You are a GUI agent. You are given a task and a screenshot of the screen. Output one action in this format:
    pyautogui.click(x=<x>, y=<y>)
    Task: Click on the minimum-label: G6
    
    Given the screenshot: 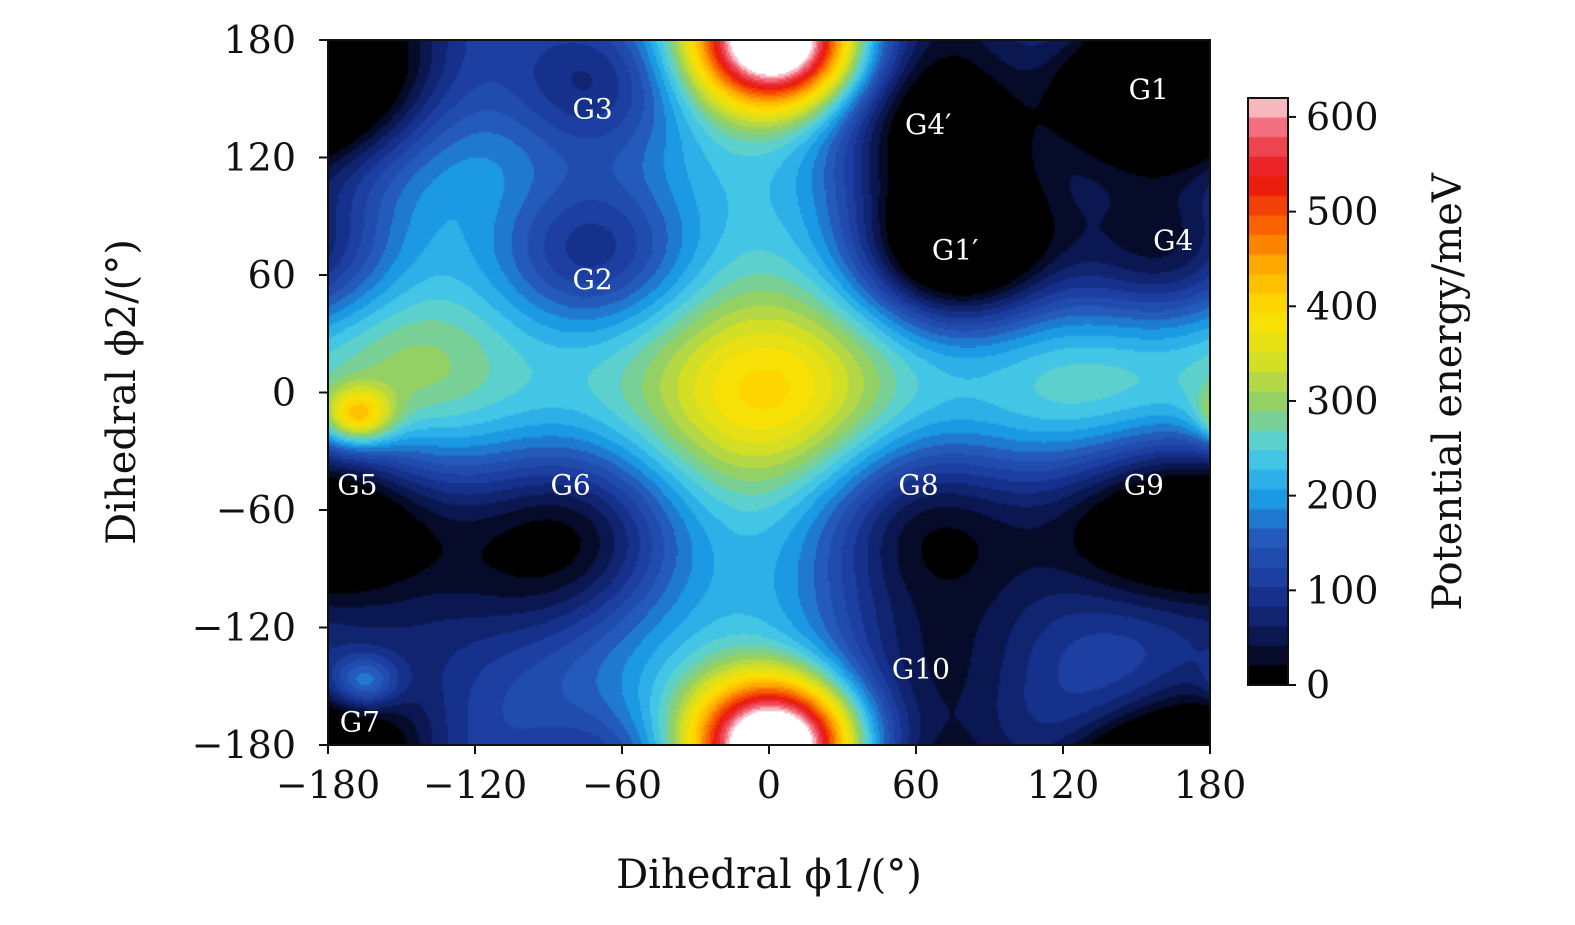 What is the action you would take?
    pyautogui.click(x=570, y=485)
    